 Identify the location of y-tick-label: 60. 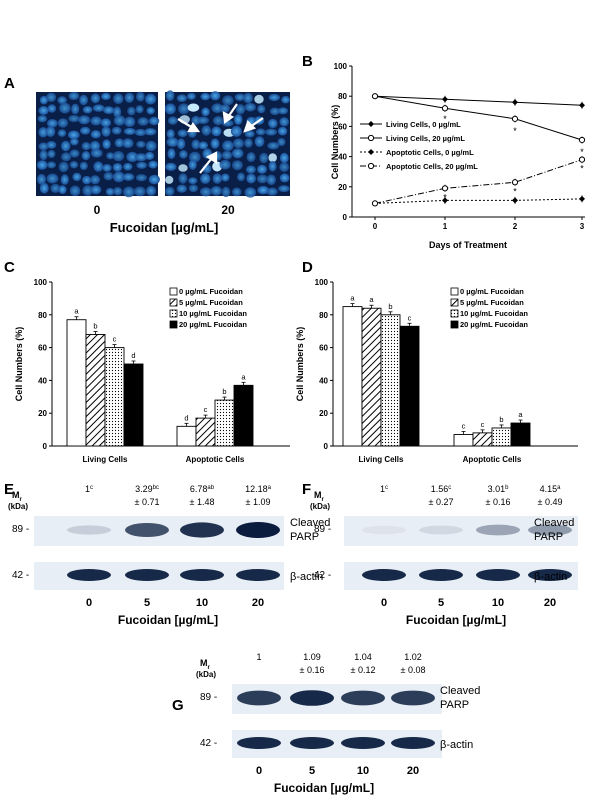
(42, 348).